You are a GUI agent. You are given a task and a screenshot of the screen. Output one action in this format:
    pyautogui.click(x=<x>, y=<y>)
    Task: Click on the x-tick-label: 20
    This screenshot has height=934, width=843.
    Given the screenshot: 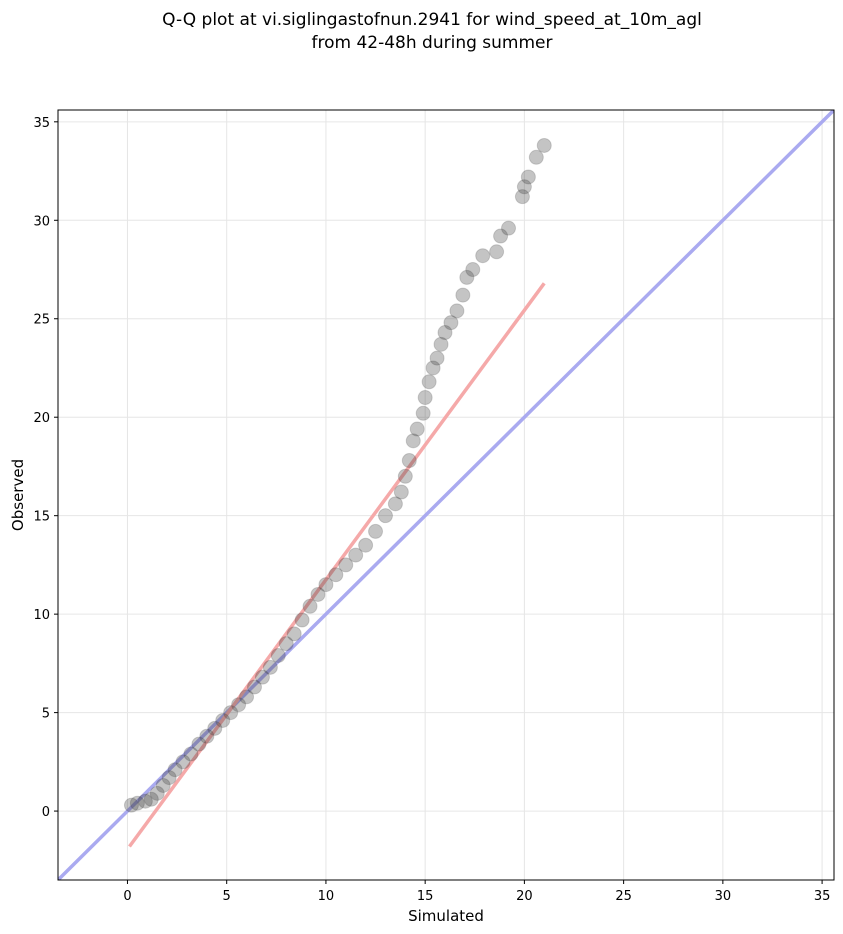 What is the action you would take?
    pyautogui.click(x=524, y=896)
    